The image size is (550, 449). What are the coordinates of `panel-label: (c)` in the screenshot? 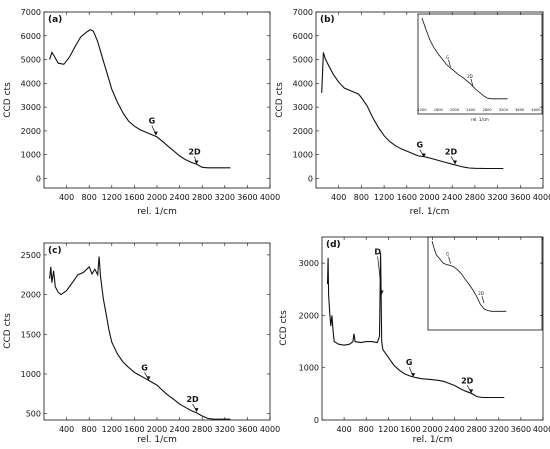 It's located at (55, 251).